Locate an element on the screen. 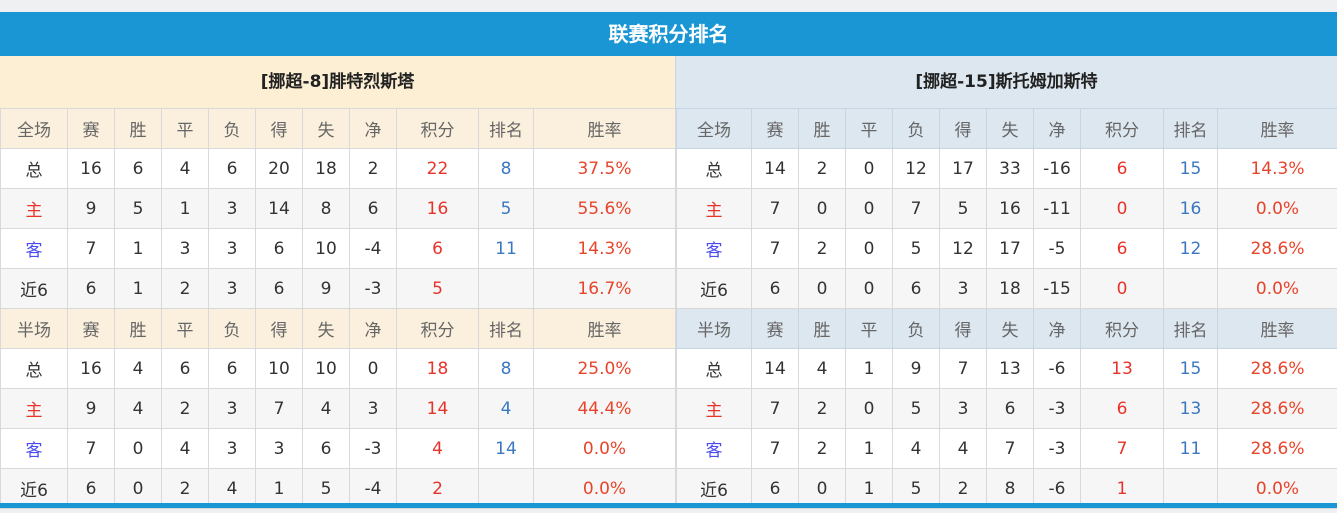 This screenshot has height=513, width=1337. column-header: 胜率 is located at coordinates (1277, 128).